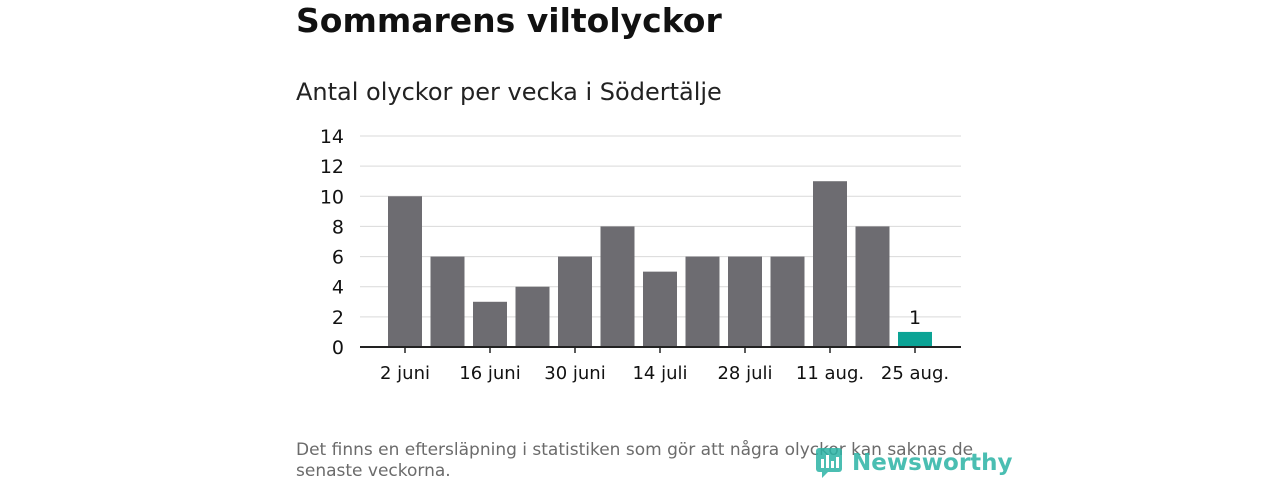 The image size is (1280, 482). I want to click on y-tick-label: 0, so click(338, 348).